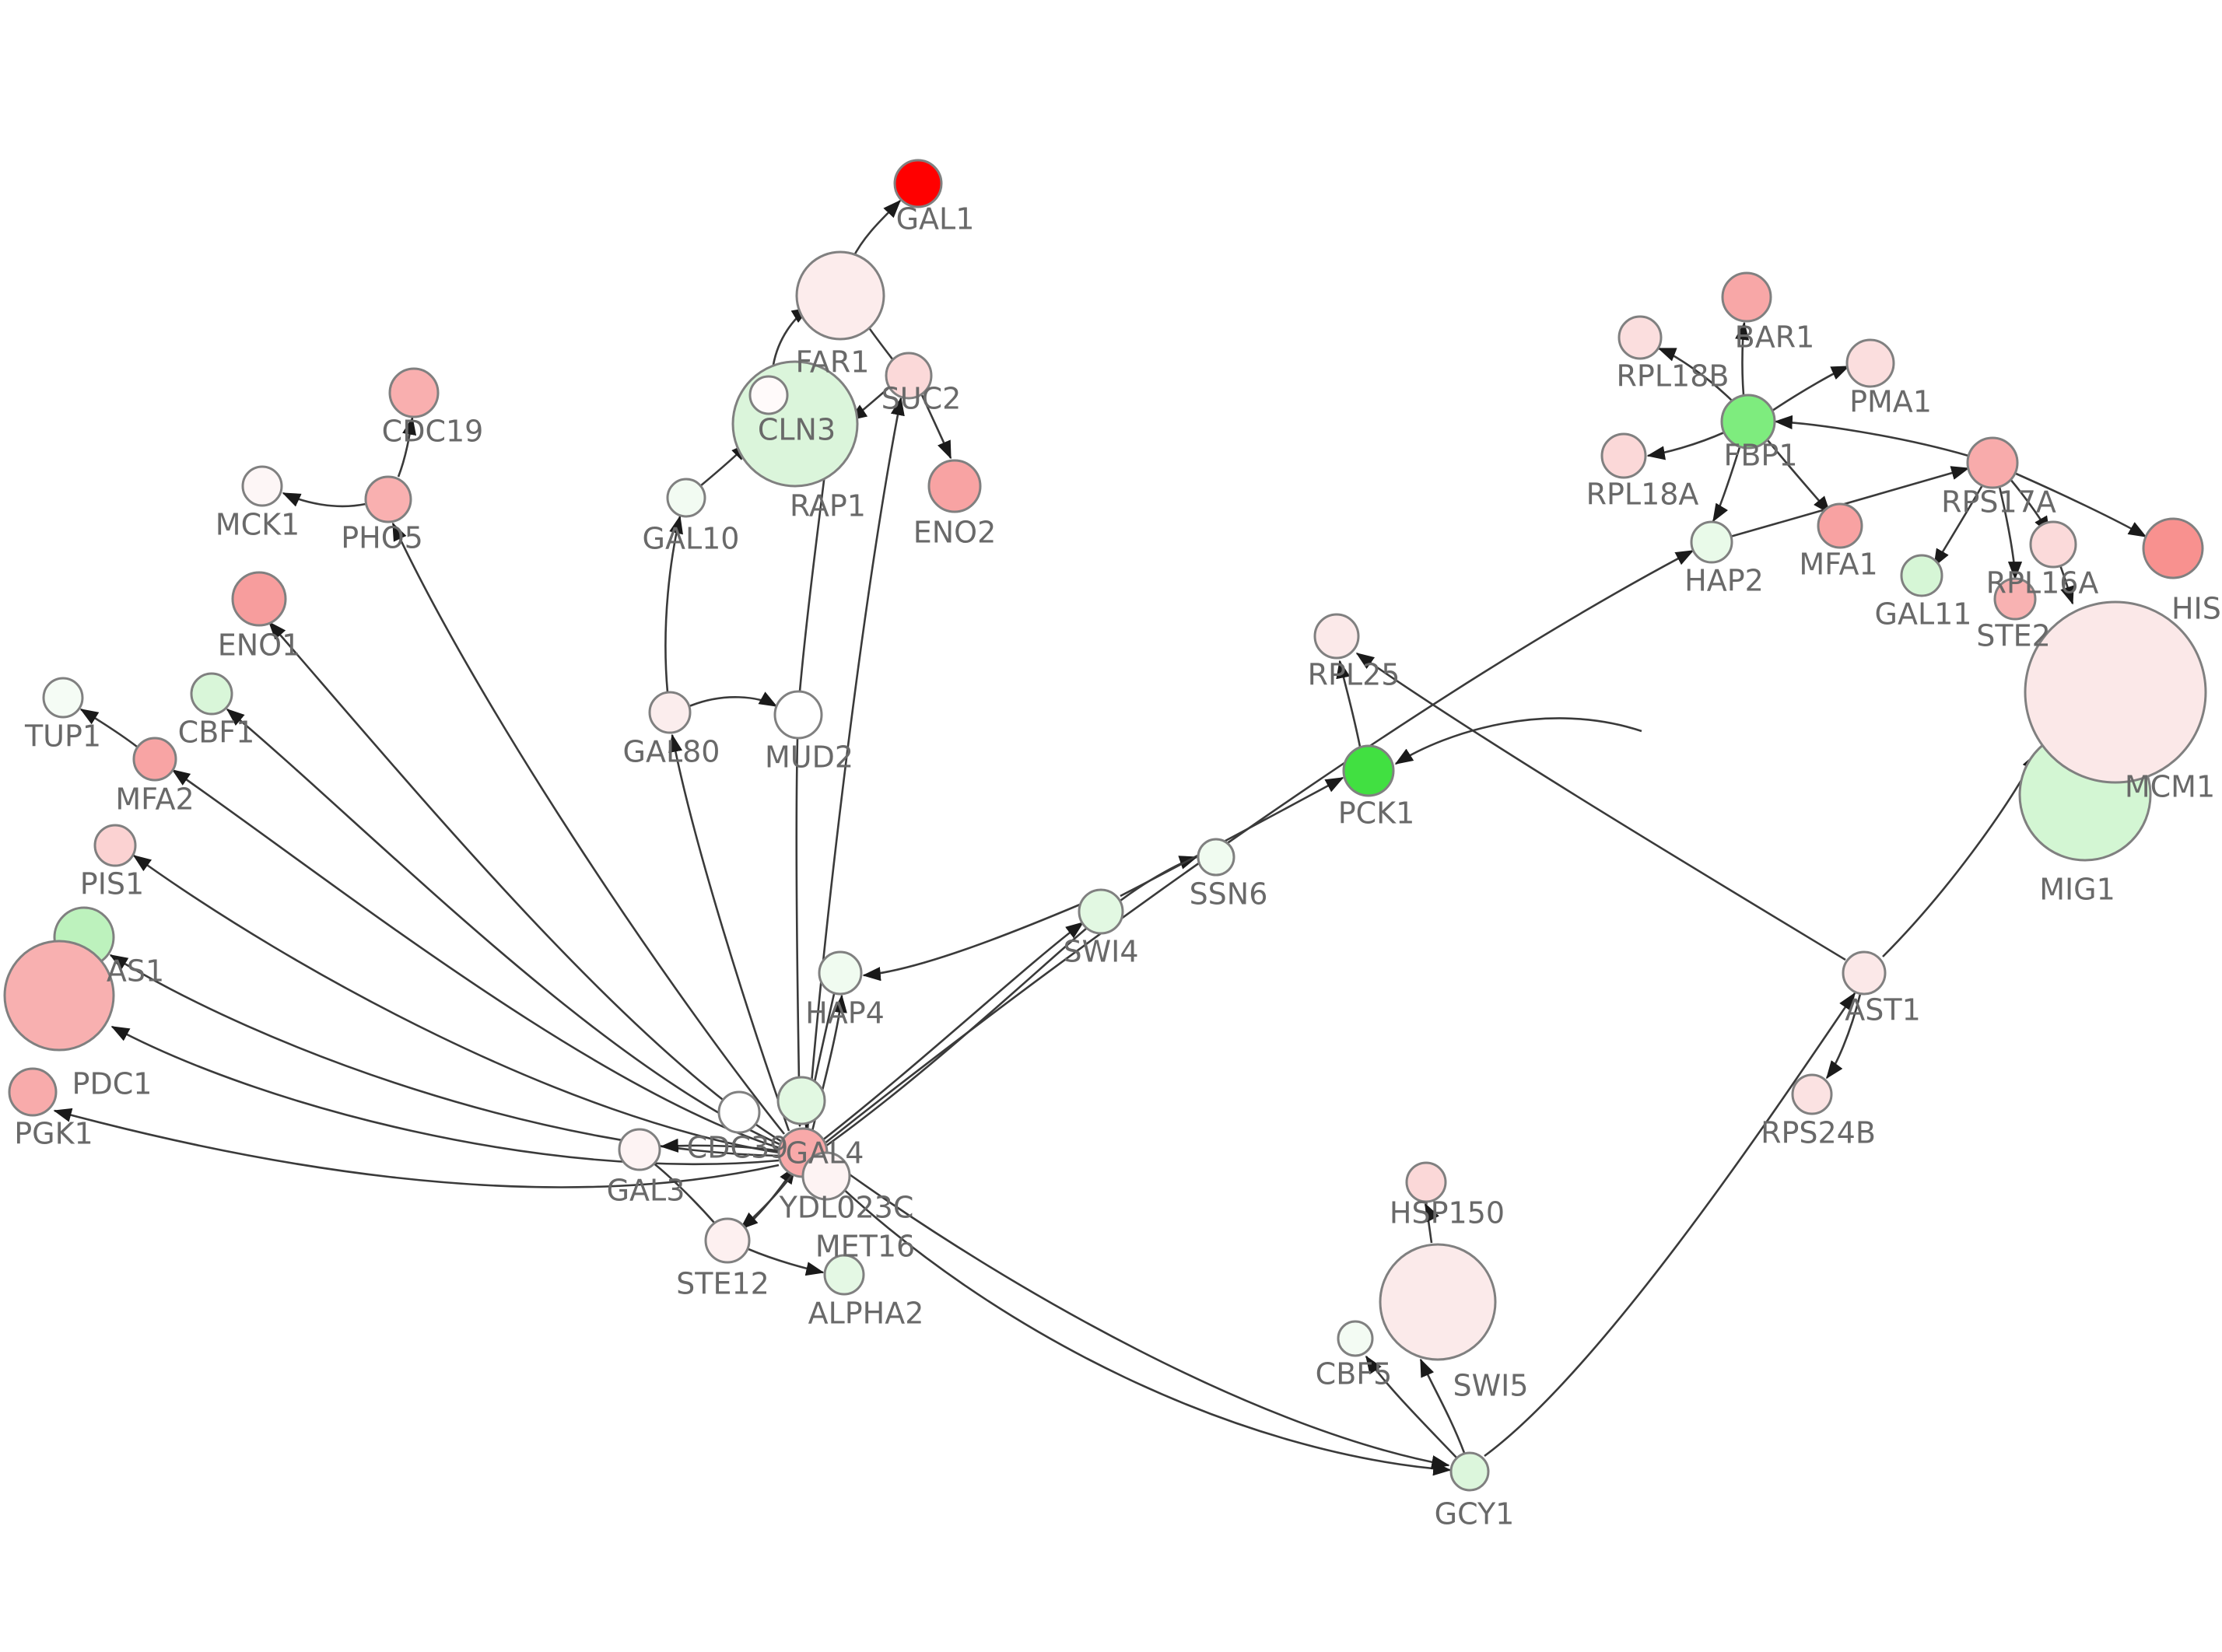 This screenshot has height=1652, width=2222. I want to click on node-gal80, so click(670, 713).